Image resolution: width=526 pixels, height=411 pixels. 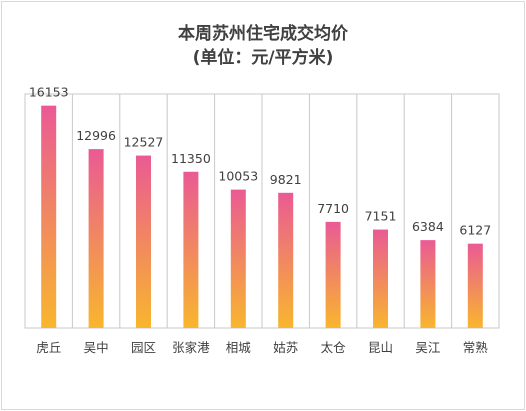 What do you see at coordinates (380, 347) in the screenshot?
I see `x-tick-label: 昆山` at bounding box center [380, 347].